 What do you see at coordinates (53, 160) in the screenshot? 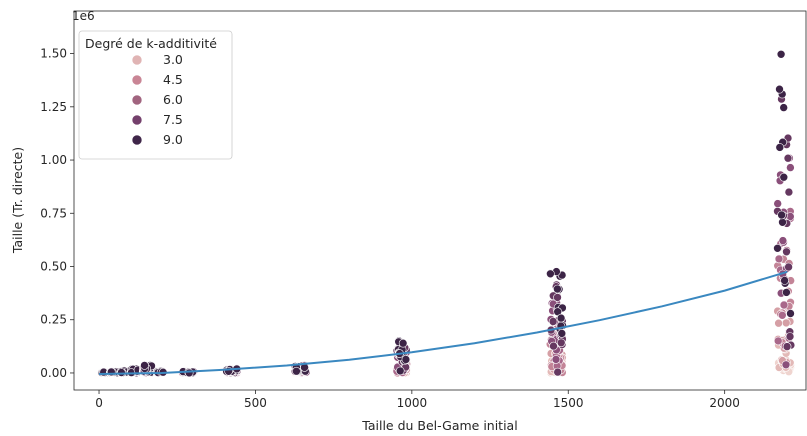
I see `y-tick-label: 1.00` at bounding box center [53, 160].